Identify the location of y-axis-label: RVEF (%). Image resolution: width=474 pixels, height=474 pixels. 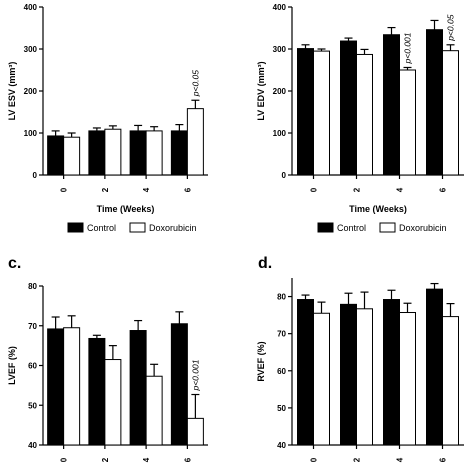
(261, 361).